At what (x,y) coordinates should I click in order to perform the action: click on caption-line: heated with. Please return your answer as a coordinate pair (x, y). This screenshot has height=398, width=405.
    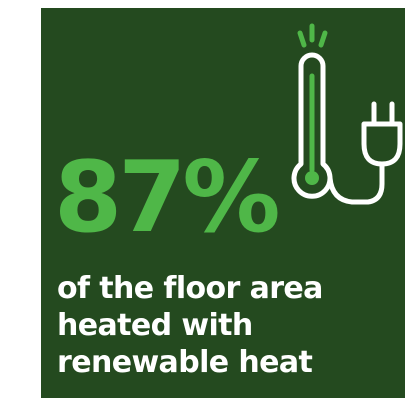
    Looking at the image, I should click on (155, 325).